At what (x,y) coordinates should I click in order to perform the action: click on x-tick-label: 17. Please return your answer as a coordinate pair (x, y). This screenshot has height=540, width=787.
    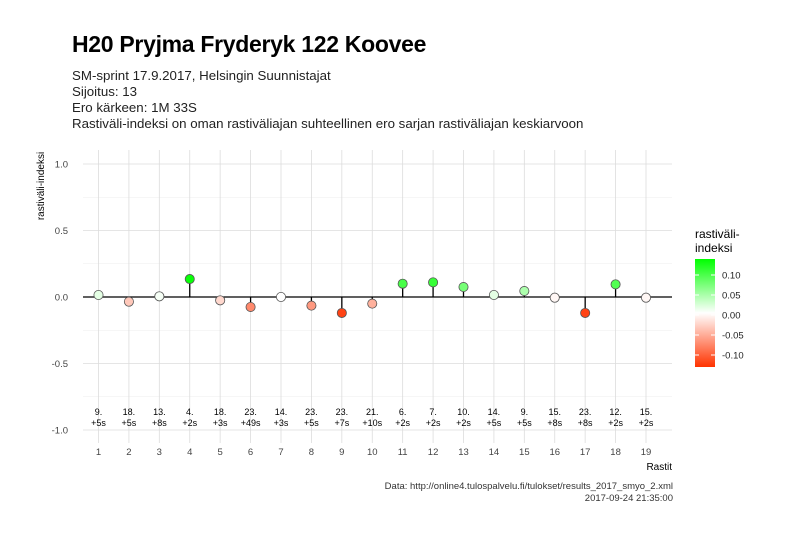
    Looking at the image, I should click on (585, 452).